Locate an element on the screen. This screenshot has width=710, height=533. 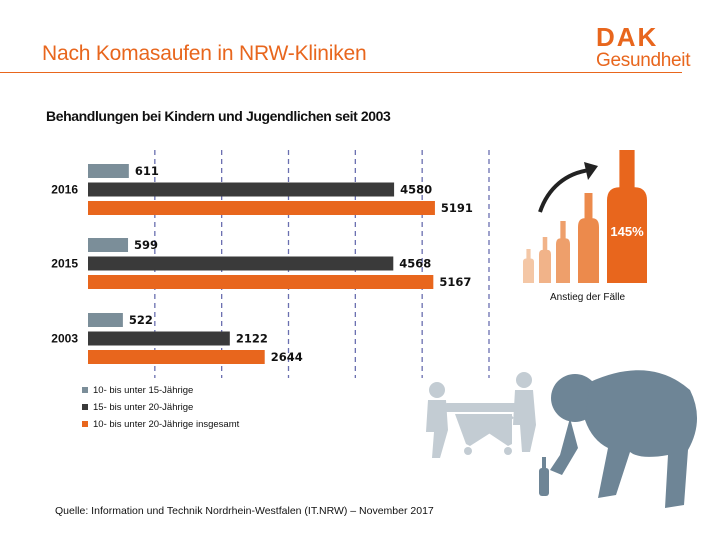
bent-person-illustration is located at coordinates (618, 439).